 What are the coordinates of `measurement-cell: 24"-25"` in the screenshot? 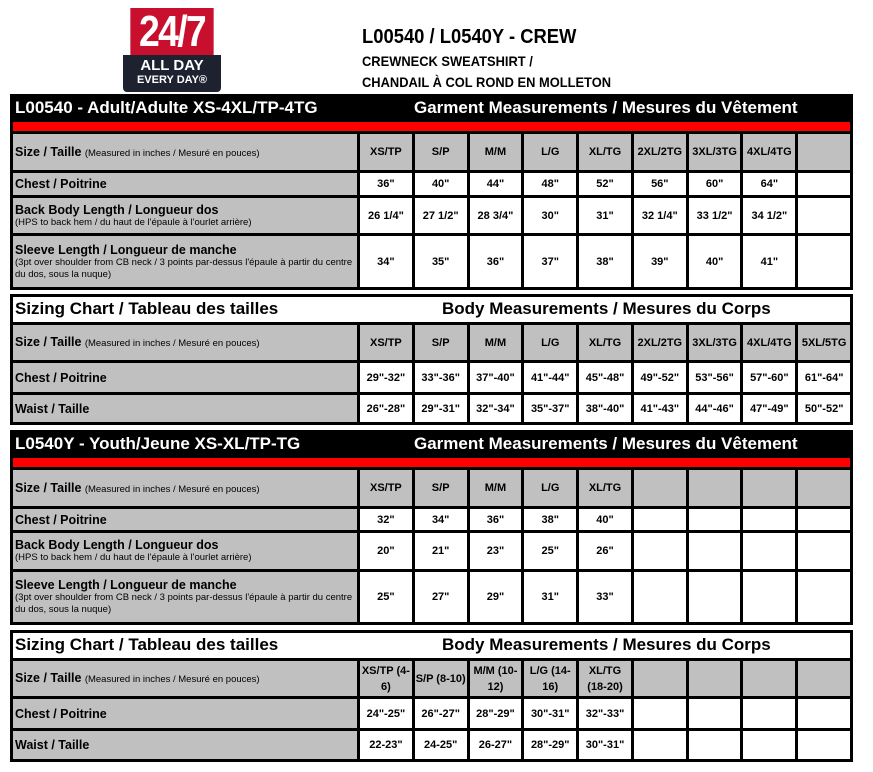 It's located at (386, 713).